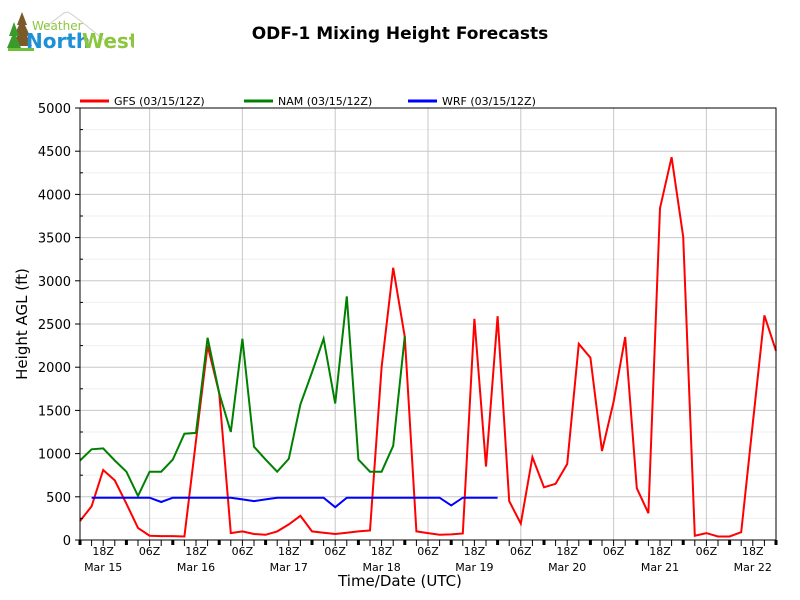 Image resolution: width=800 pixels, height=600 pixels. Describe the element at coordinates (54, 325) in the screenshot. I see `y-tick-label: 2500` at that location.